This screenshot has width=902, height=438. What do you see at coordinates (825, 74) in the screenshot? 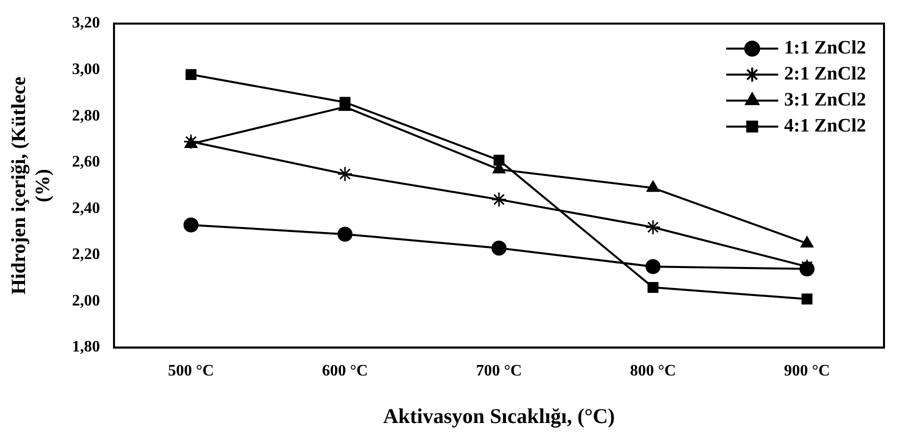
I see `legend-label: 2:1 ZnCl2` at bounding box center [825, 74].